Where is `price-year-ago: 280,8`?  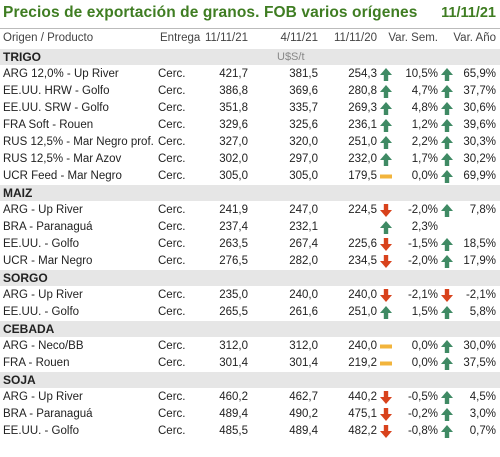 price-year-ago: 280,8 is located at coordinates (362, 91).